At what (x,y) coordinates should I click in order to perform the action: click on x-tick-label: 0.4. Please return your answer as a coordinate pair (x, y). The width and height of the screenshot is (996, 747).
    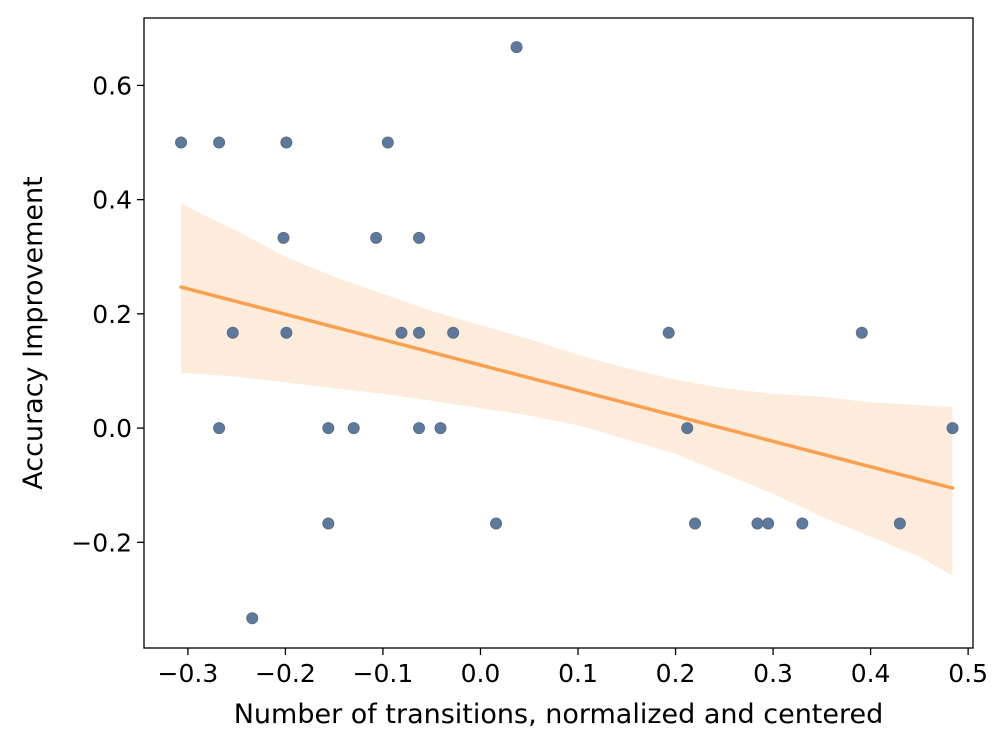
    Looking at the image, I should click on (871, 673).